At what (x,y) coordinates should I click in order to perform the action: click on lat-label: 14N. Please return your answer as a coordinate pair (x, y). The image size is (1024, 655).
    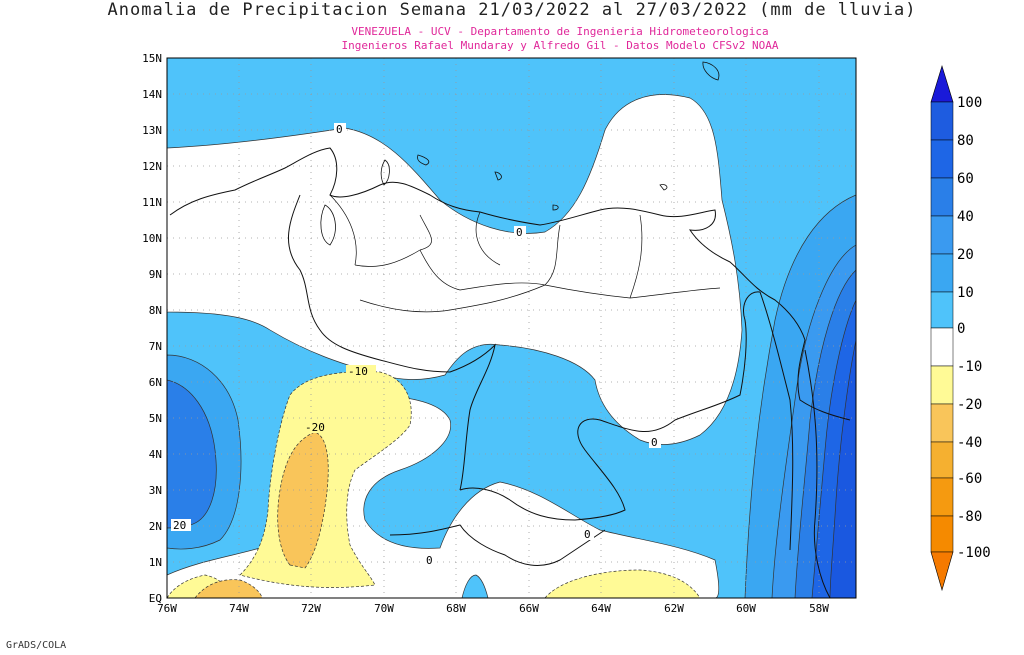
    Looking at the image, I should click on (152, 94).